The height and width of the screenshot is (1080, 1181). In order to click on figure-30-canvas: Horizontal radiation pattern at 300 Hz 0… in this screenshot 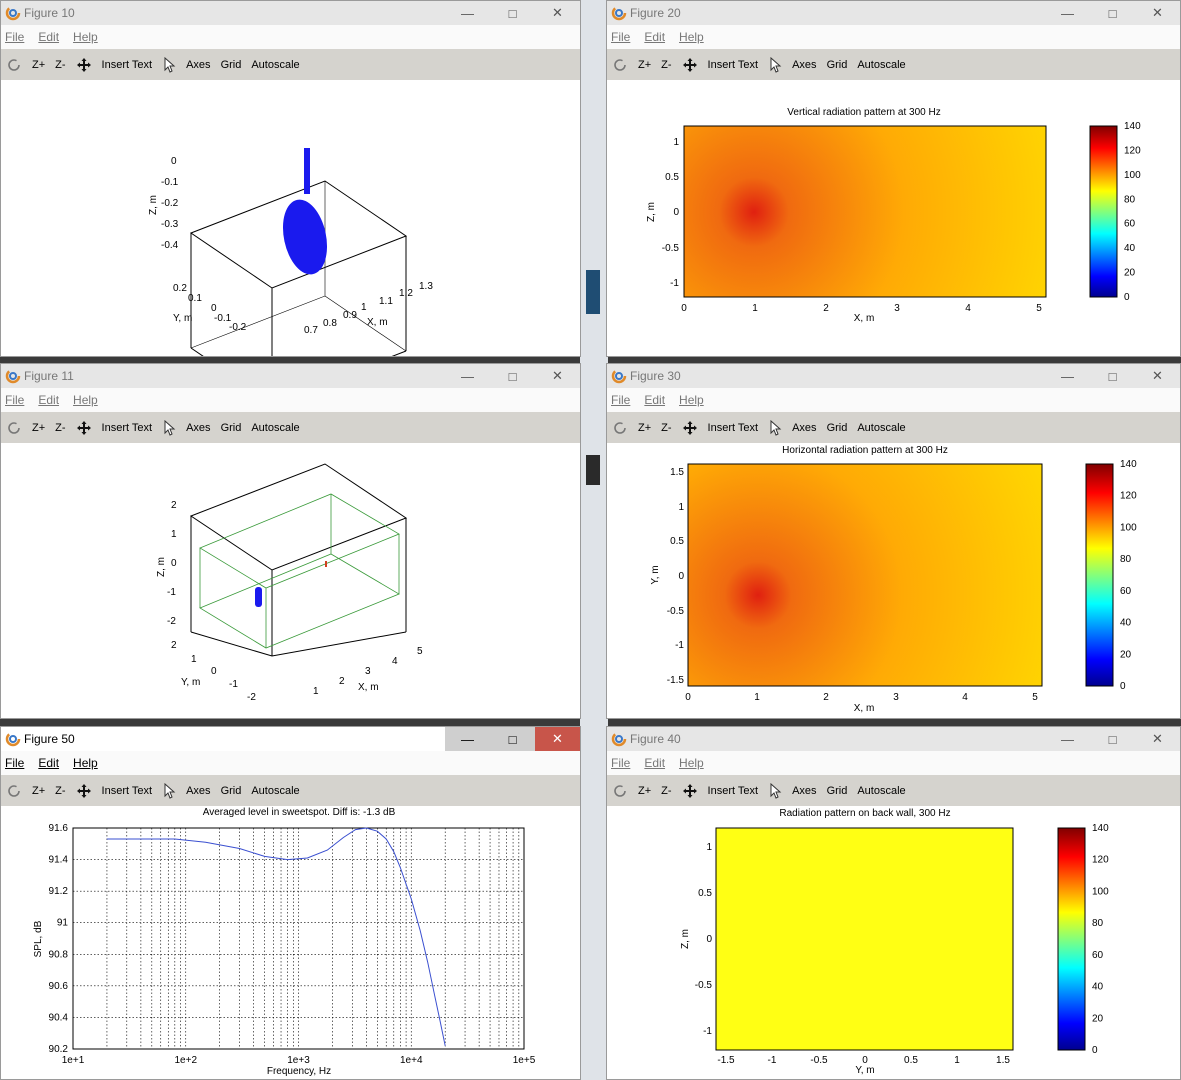, I will do `click(893, 581)`.